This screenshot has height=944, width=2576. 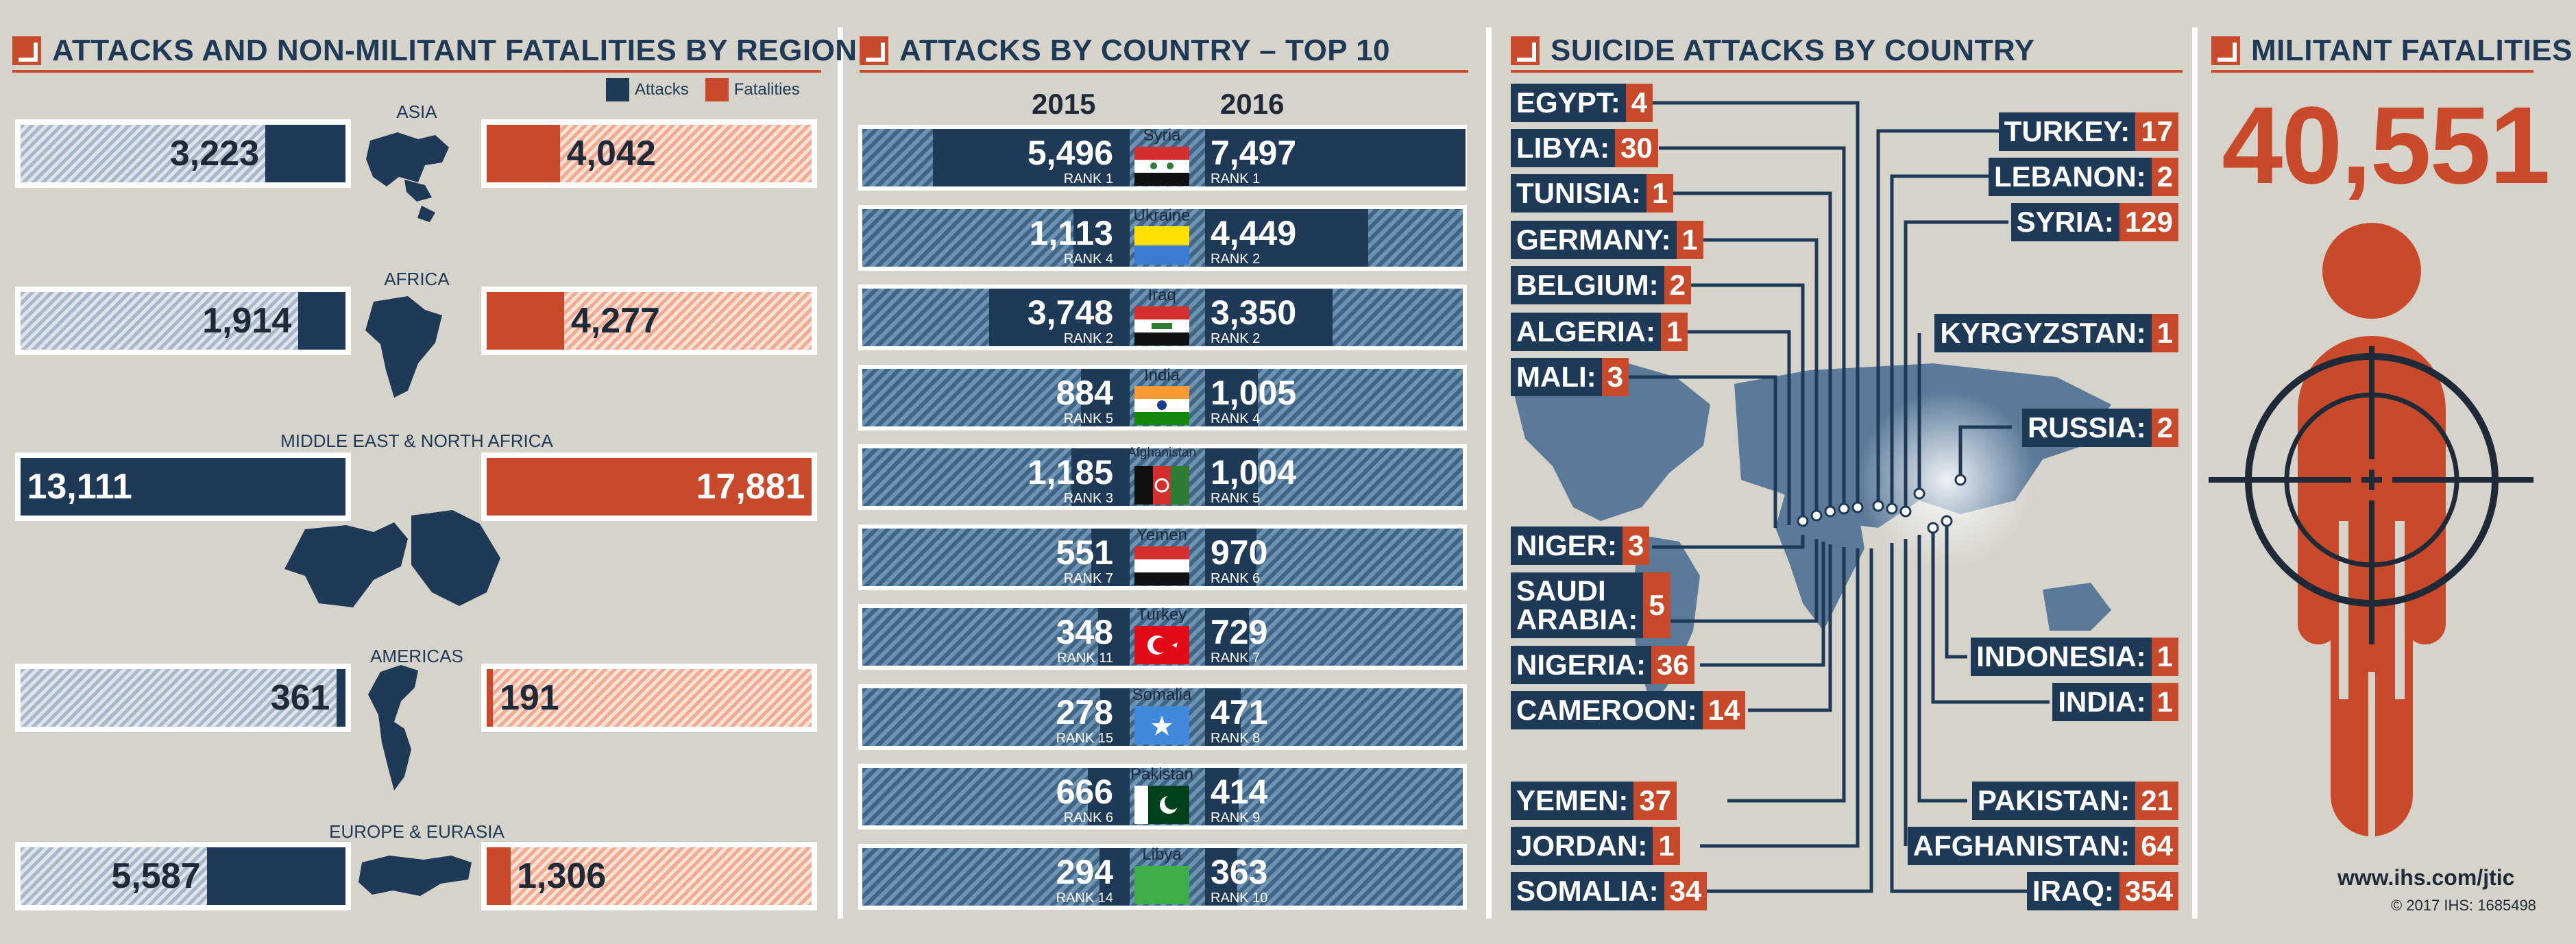 I want to click on flag-ukraine, so click(x=1161, y=245).